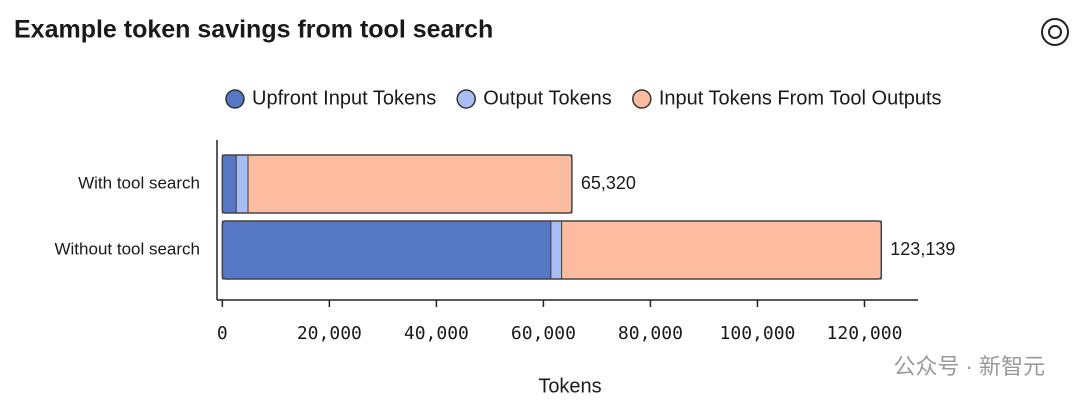 This screenshot has width=1080, height=411. What do you see at coordinates (650, 333) in the screenshot?
I see `x-tick-label: 80,000` at bounding box center [650, 333].